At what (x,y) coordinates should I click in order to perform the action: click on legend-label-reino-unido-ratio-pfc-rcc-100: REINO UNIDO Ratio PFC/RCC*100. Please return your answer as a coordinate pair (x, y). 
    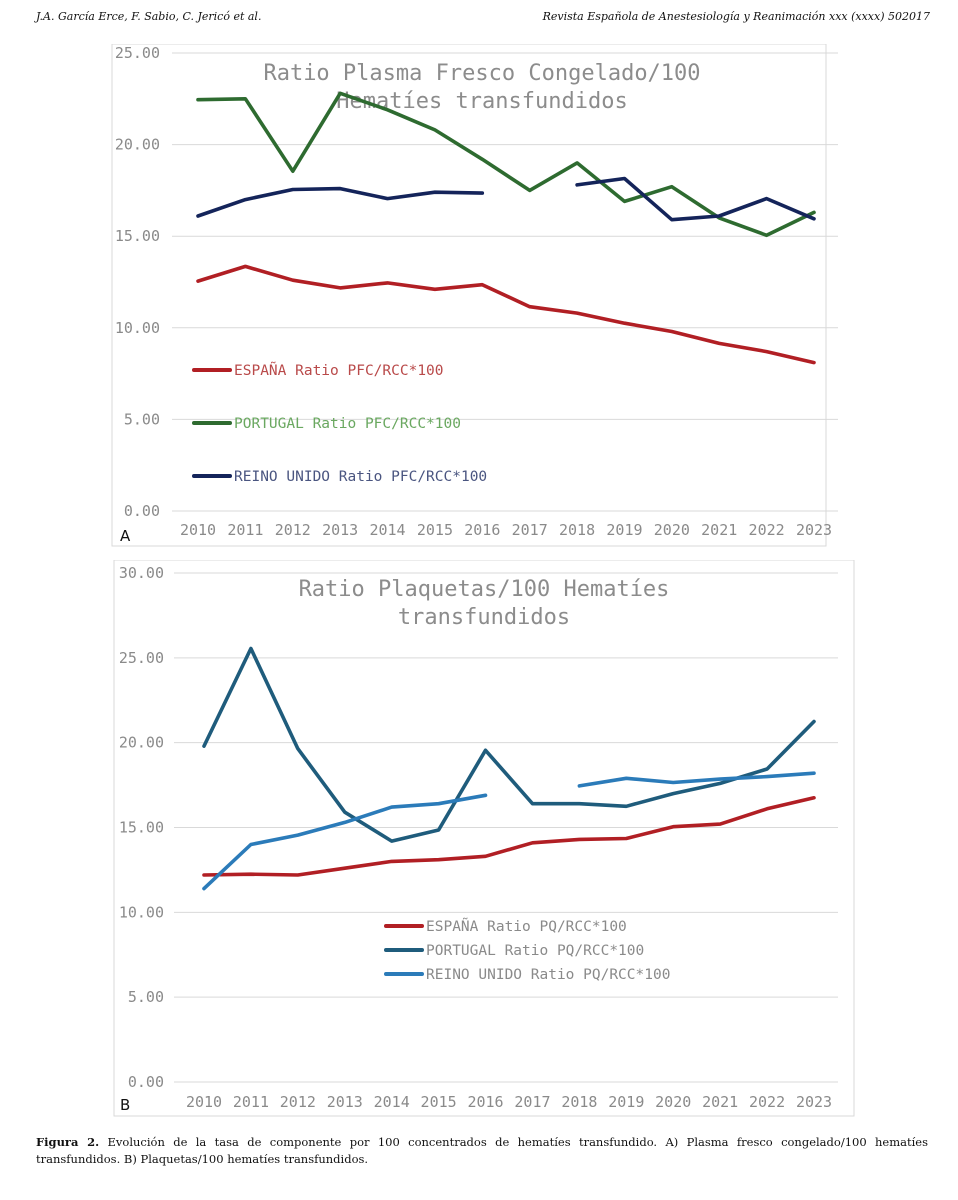
    Looking at the image, I should click on (360, 477).